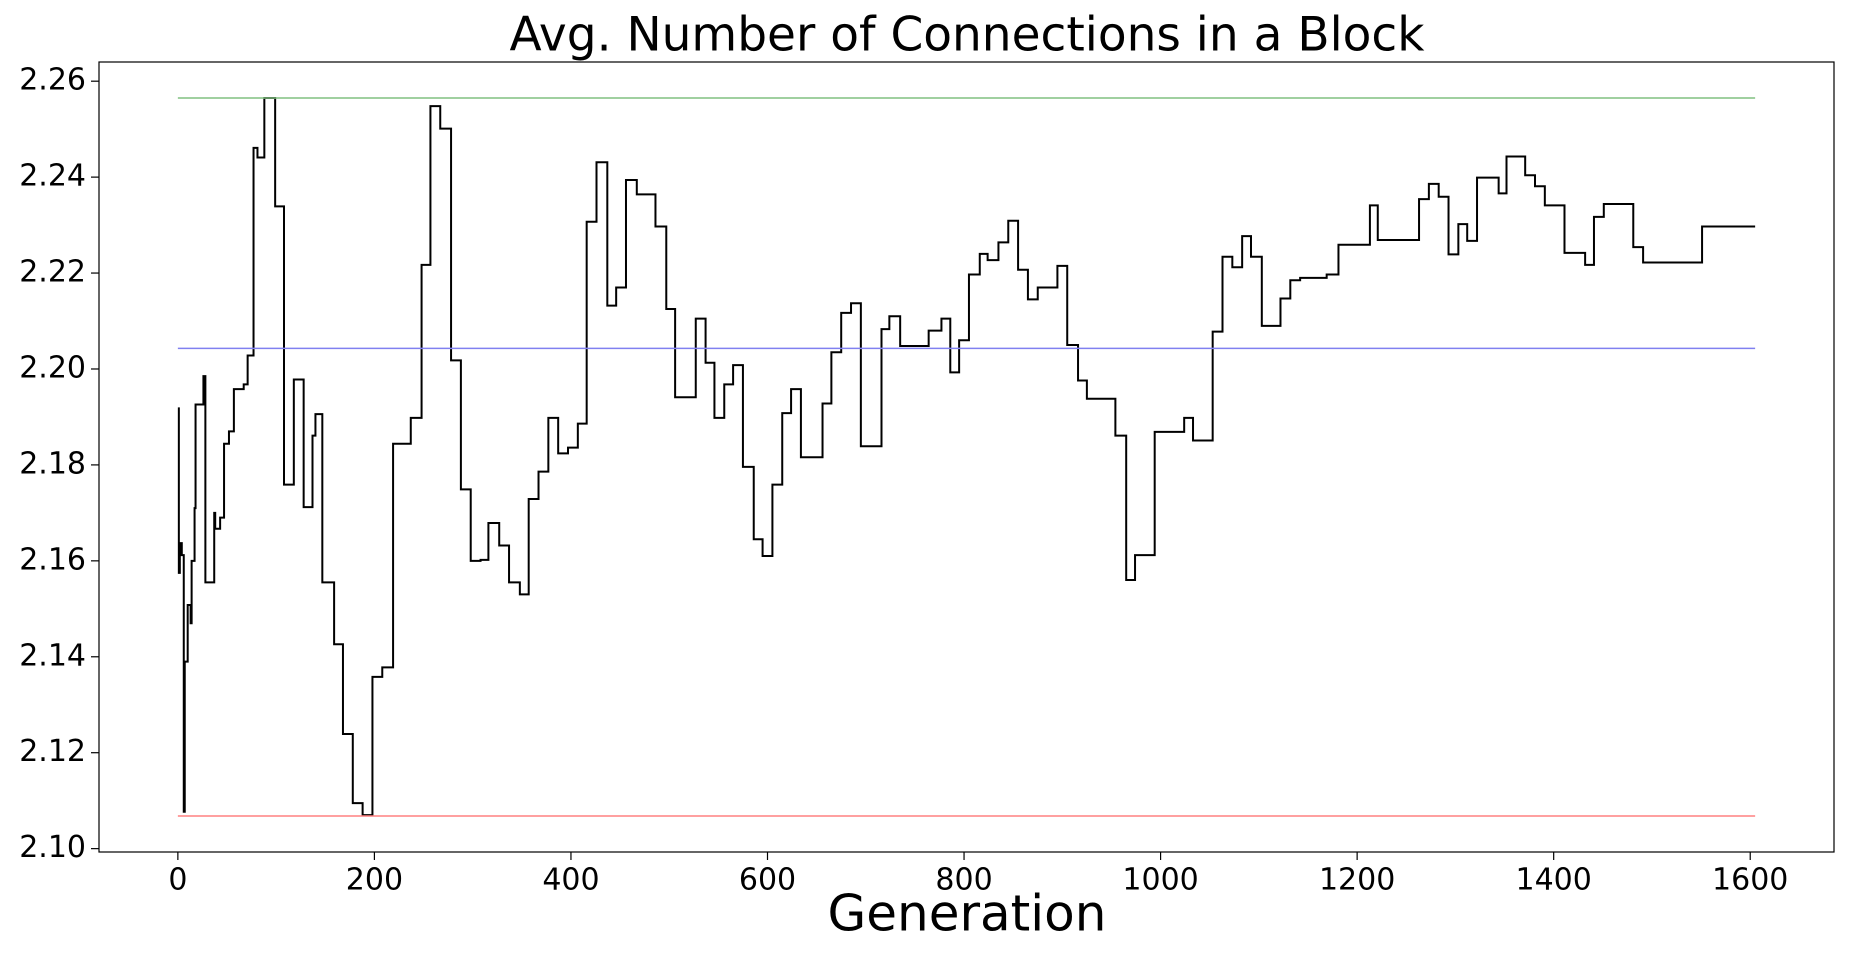  Describe the element at coordinates (52, 751) in the screenshot. I see `y-tick-label: 2.12` at that location.